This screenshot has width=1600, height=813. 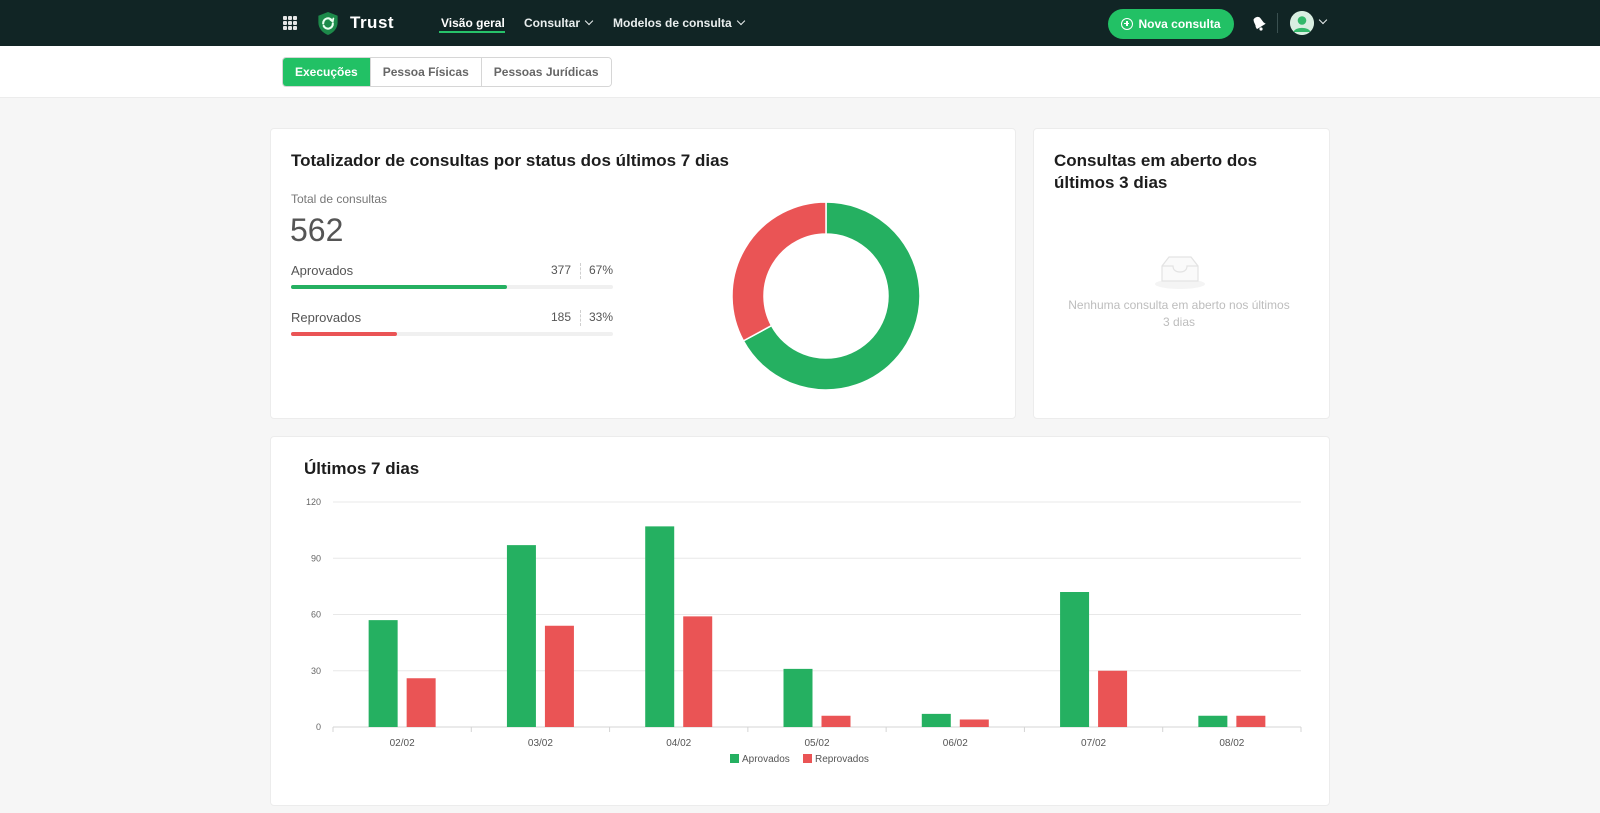 What do you see at coordinates (779, 271) in the screenshot?
I see `donut-slice-reprovados` at bounding box center [779, 271].